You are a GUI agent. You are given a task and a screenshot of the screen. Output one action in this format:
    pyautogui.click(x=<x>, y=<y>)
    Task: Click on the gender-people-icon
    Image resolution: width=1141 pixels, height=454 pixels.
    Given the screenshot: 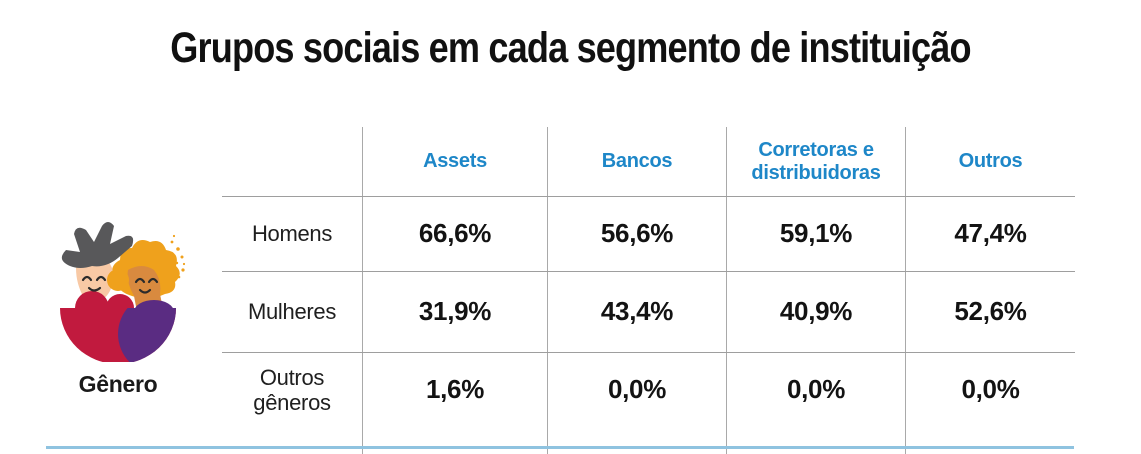 What is the action you would take?
    pyautogui.click(x=123, y=292)
    